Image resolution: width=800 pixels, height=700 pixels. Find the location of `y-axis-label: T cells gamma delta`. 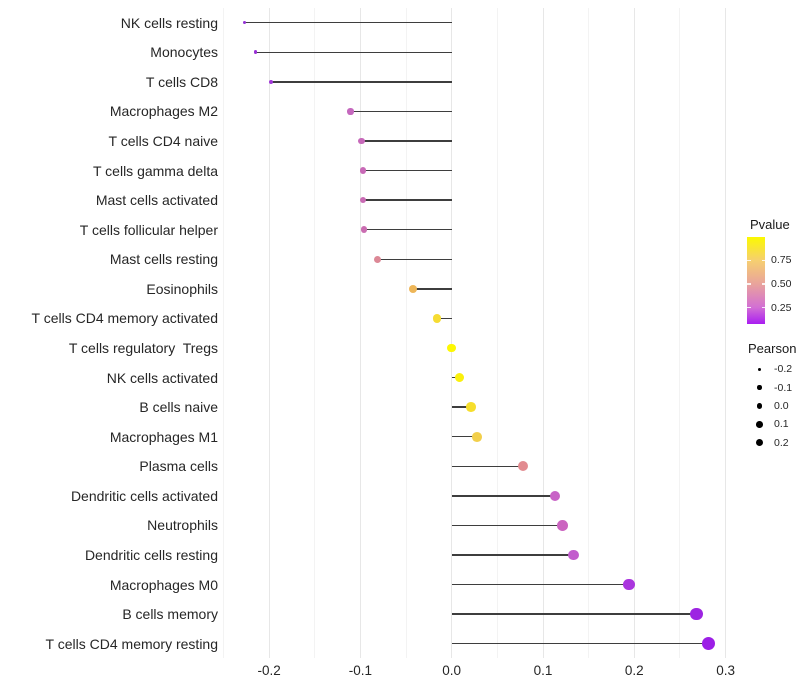

y-axis-label: T cells gamma delta is located at coordinates (155, 170).